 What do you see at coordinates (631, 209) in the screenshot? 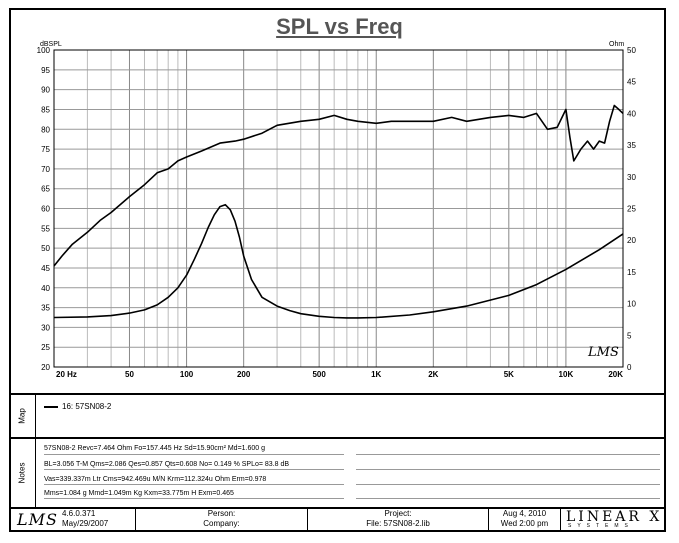
I see `y-right-tick-label: 25` at bounding box center [631, 209].